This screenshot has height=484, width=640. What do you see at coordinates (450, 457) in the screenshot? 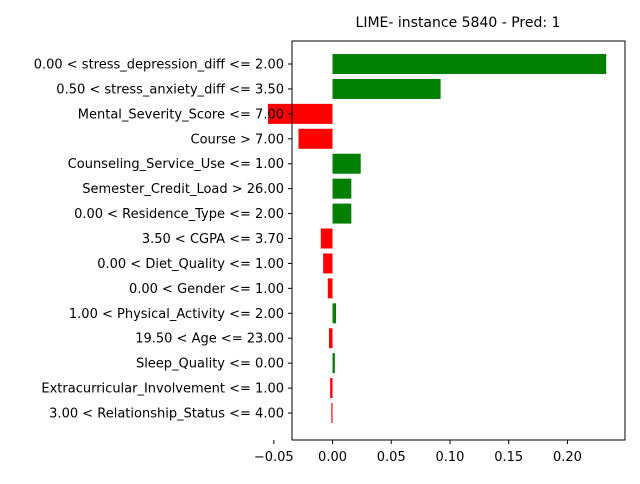
I see `x-tick-label: 0.10` at bounding box center [450, 457].